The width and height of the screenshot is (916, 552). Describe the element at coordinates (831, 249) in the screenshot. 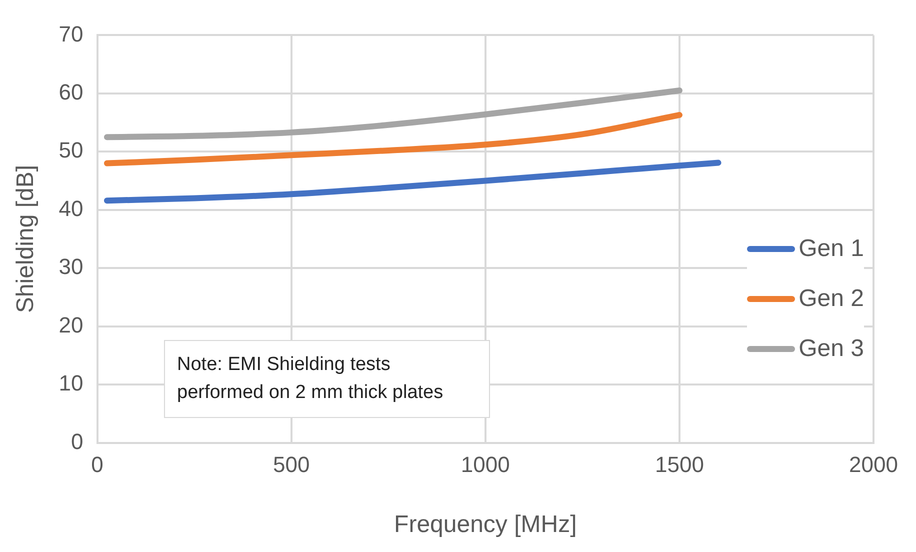

I see `legend-label: Gen 1` at that location.